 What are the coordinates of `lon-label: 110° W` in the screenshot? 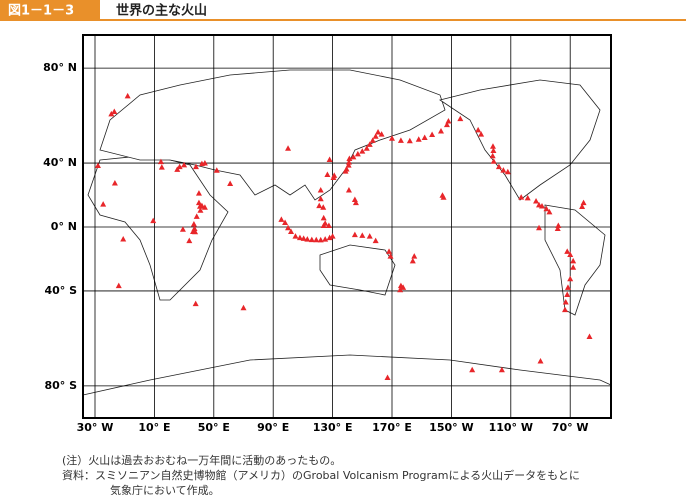 It's located at (511, 427).